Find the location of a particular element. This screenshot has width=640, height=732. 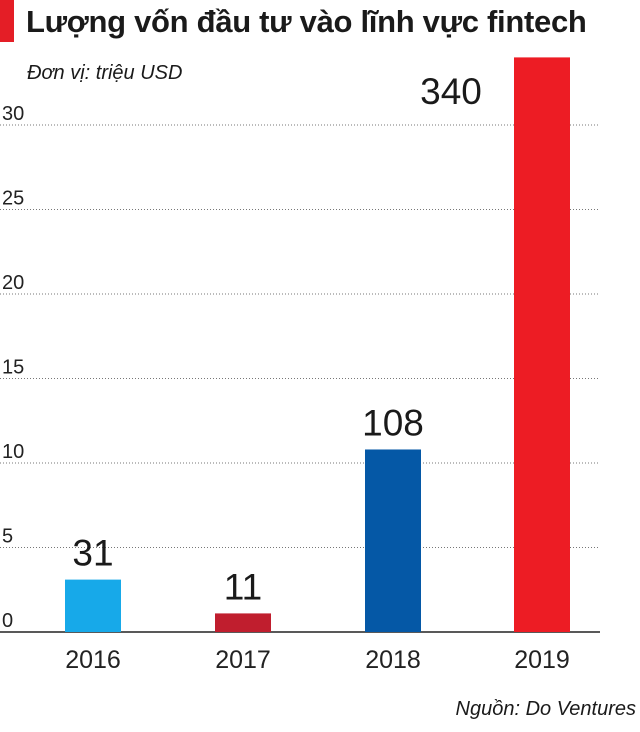

data-label-2016: 31 is located at coordinates (92, 553).